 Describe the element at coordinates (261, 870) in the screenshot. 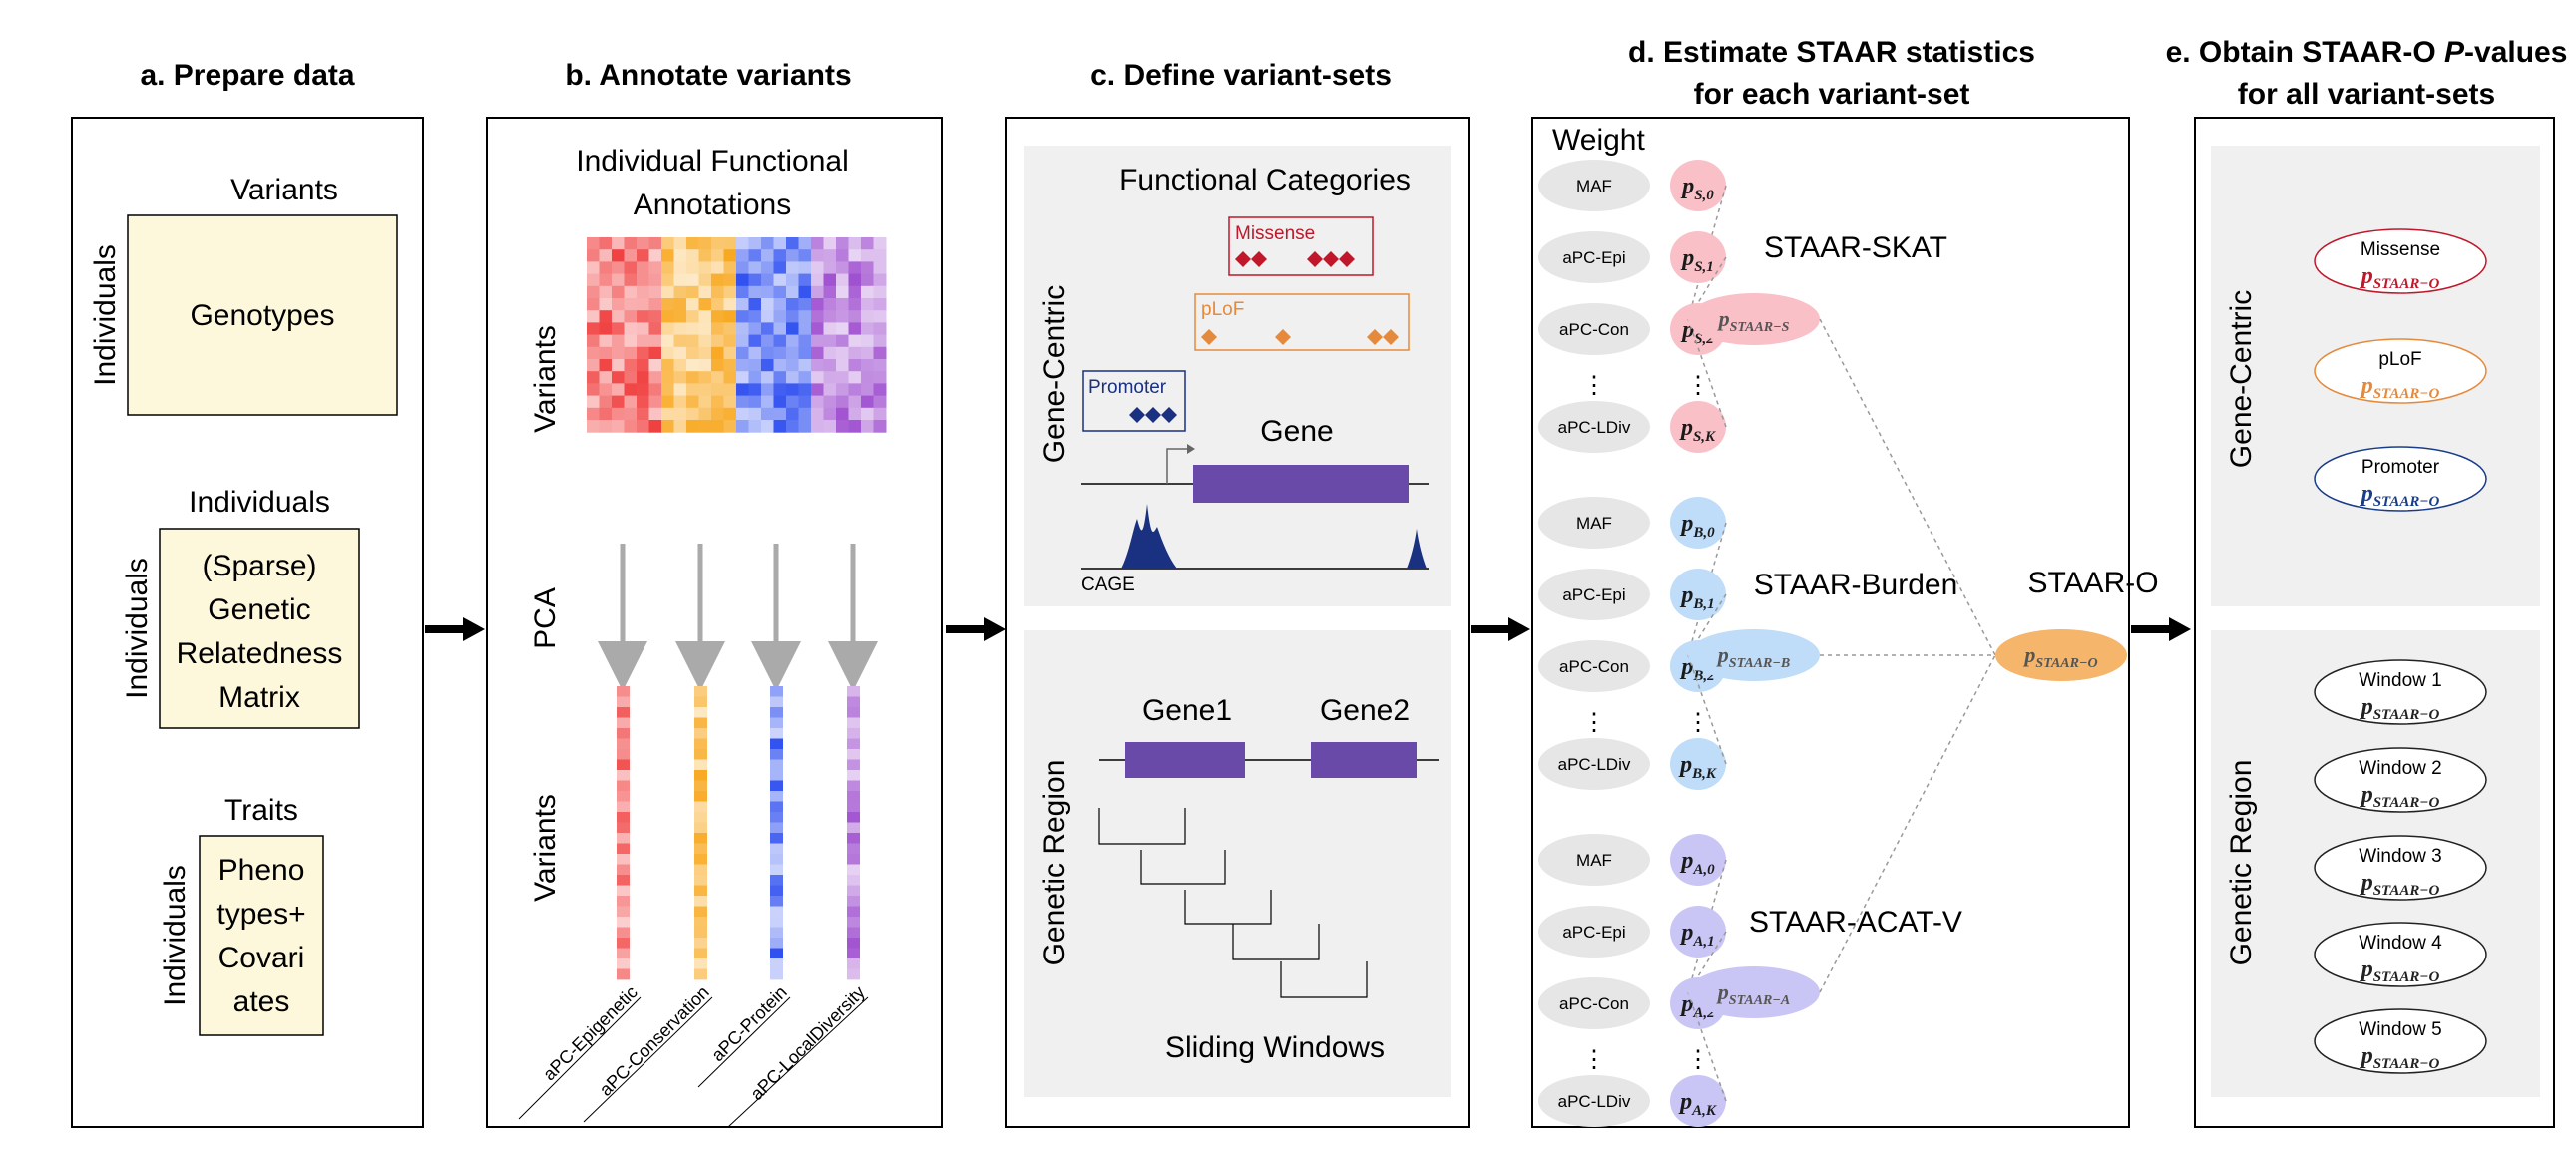

I see `traits-line-1: Pheno` at that location.